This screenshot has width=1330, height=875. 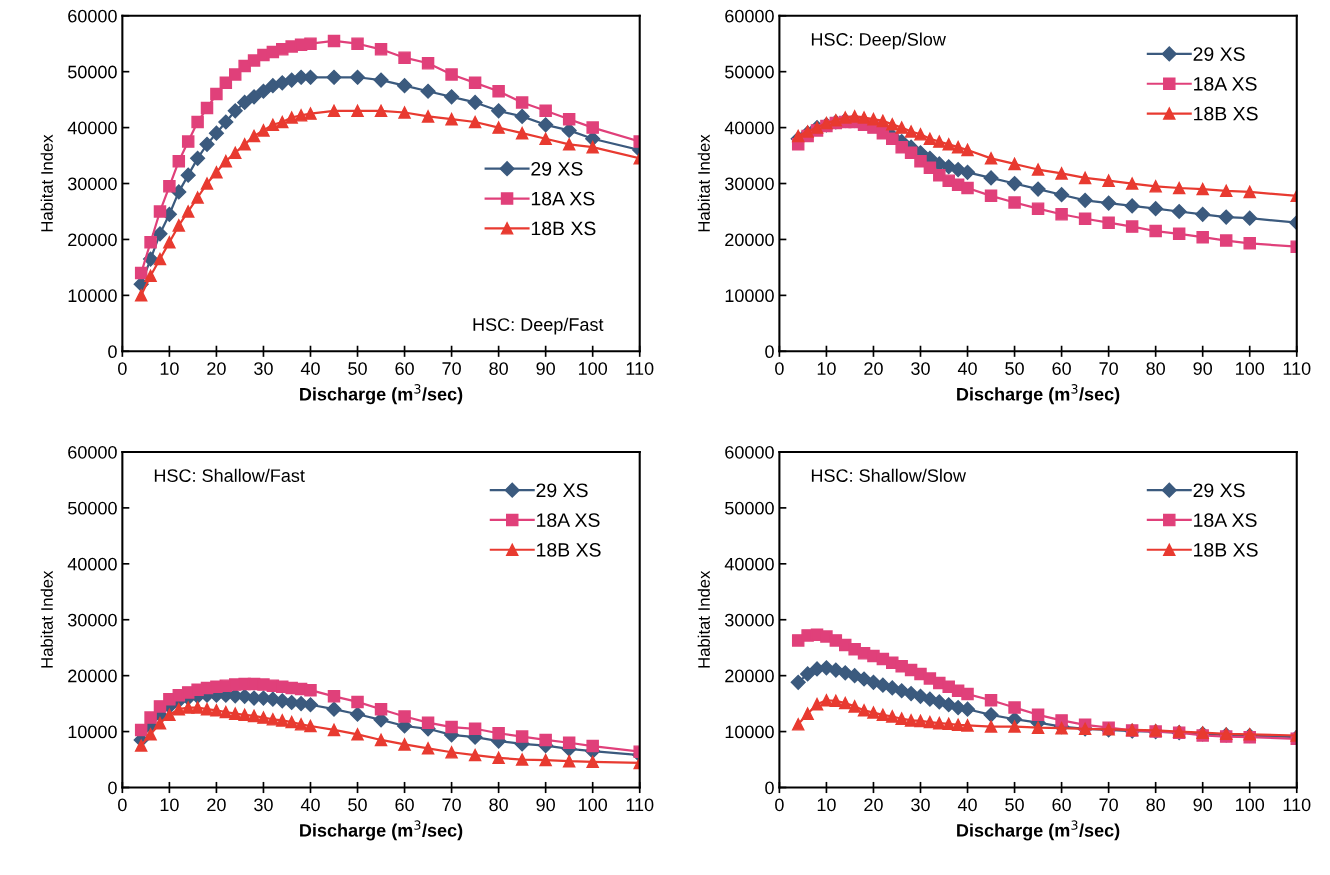 What do you see at coordinates (229, 475) in the screenshot?
I see `annotation: HSC: Shallow/Fast` at bounding box center [229, 475].